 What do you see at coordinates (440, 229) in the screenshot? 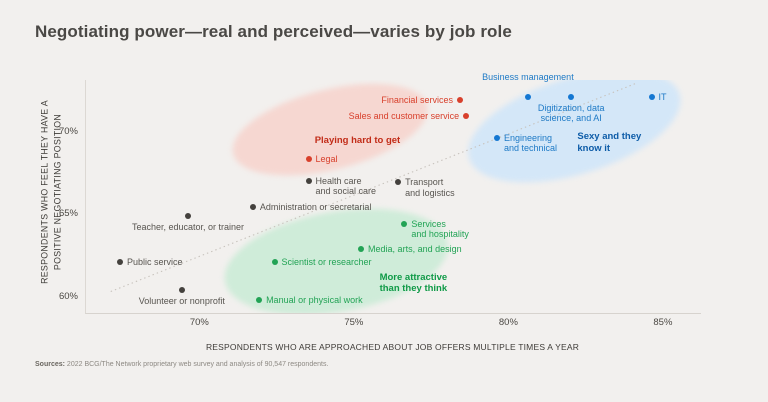
I see `data-point-label: Services and hospitality` at bounding box center [440, 229].